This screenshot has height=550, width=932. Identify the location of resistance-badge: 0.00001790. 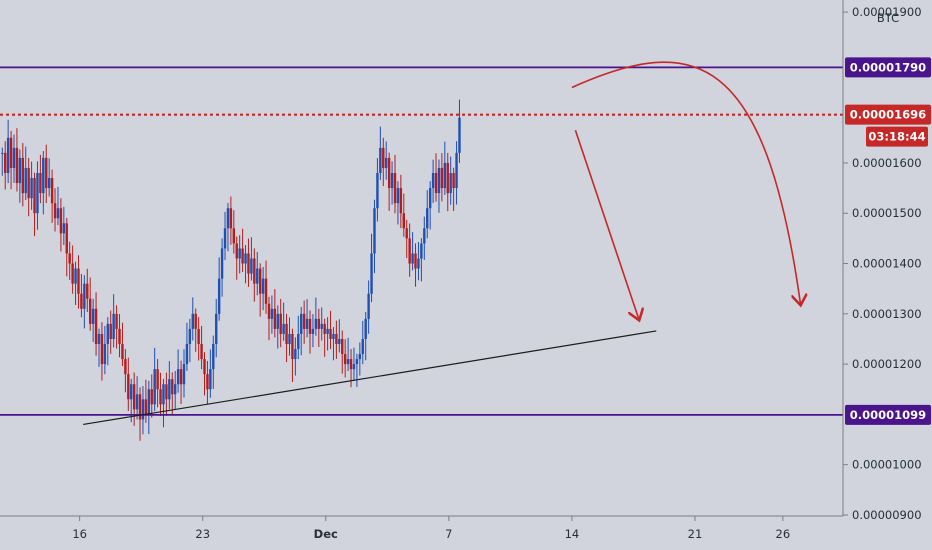
(888, 67).